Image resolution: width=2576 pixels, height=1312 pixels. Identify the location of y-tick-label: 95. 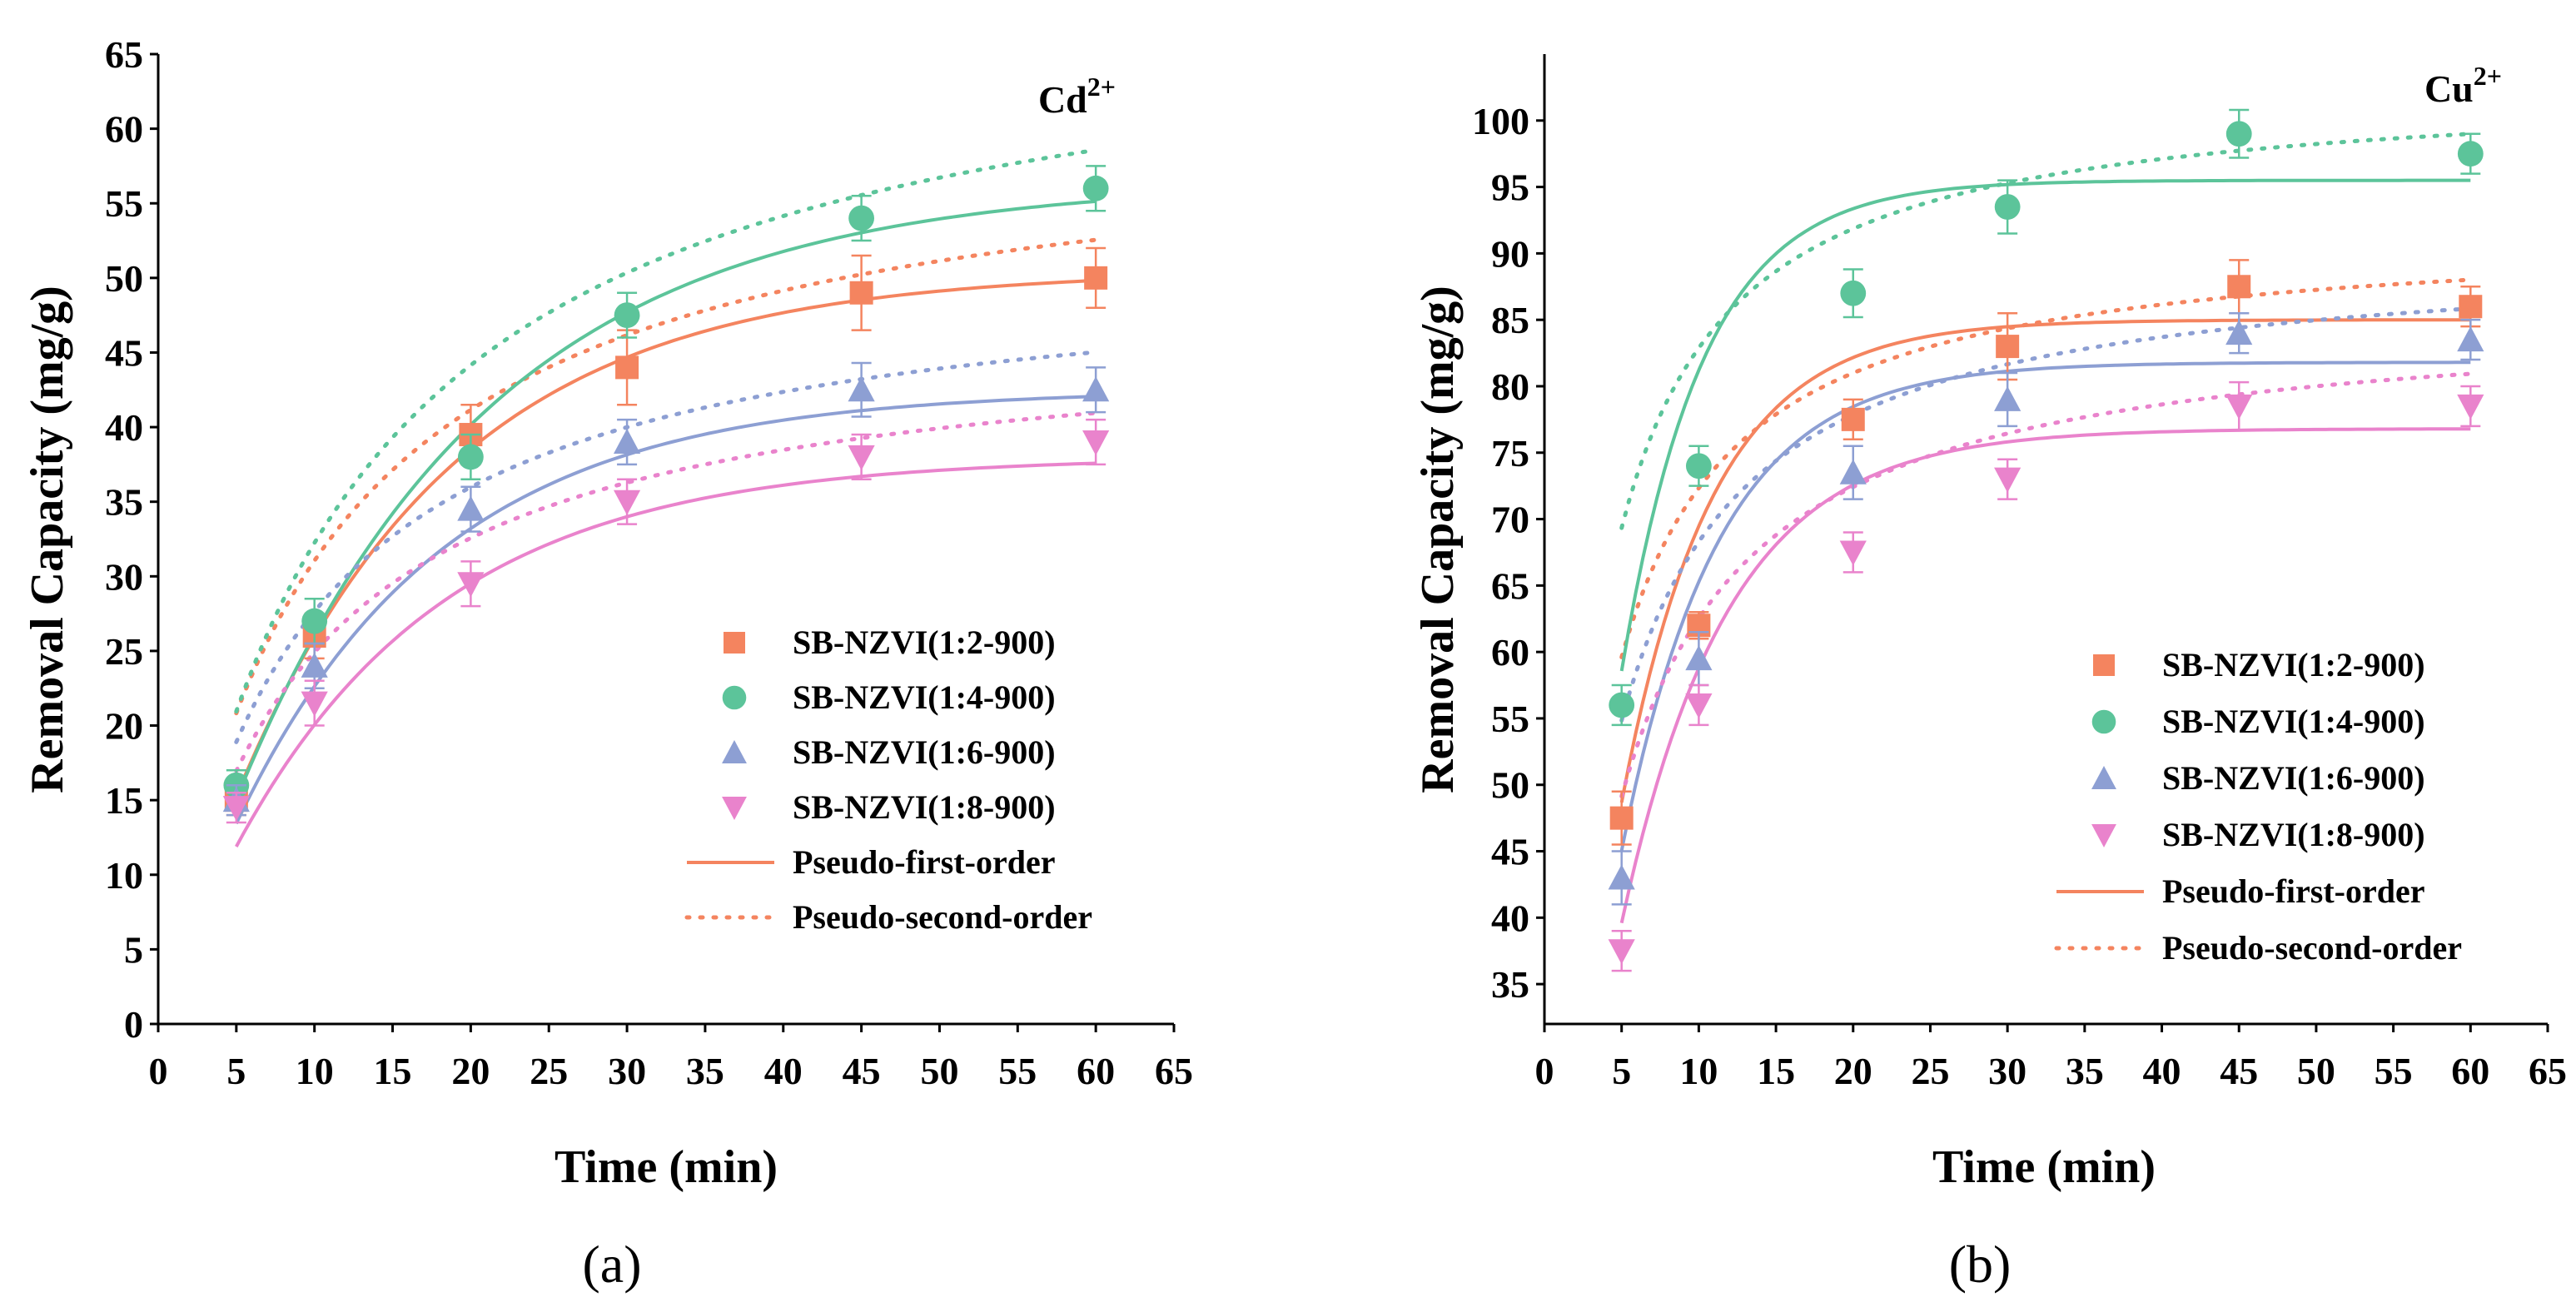
(1510, 187).